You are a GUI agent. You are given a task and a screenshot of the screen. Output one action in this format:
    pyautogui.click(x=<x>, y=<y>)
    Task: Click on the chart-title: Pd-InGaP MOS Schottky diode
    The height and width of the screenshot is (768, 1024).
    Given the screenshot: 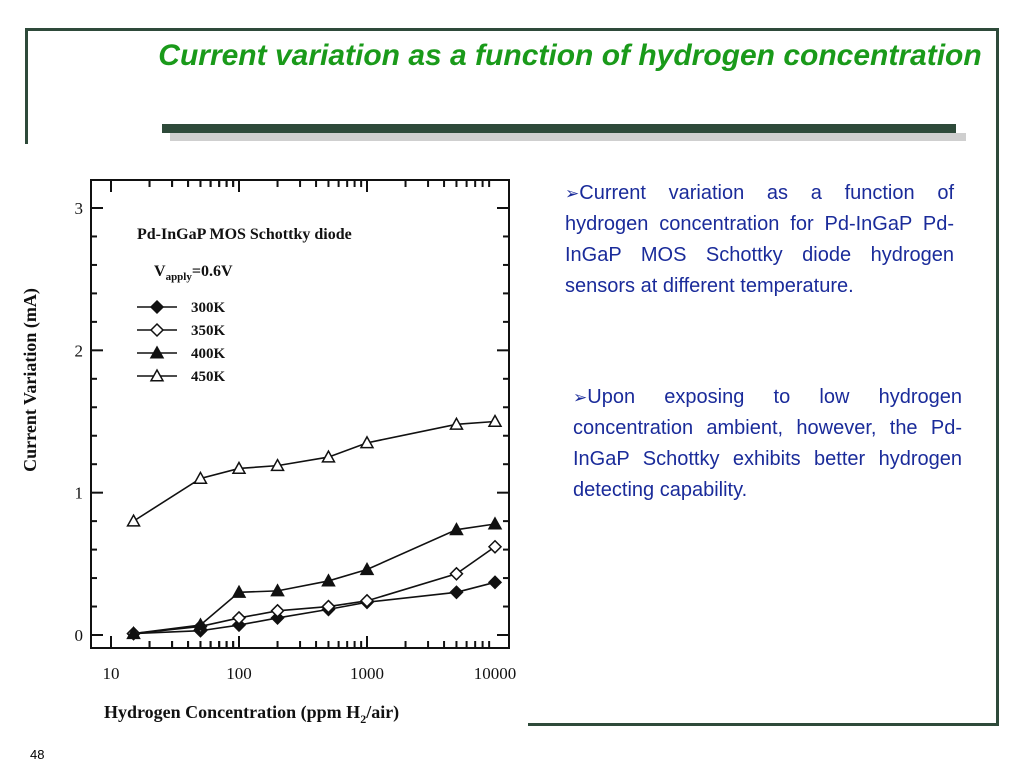 What is the action you would take?
    pyautogui.click(x=244, y=234)
    